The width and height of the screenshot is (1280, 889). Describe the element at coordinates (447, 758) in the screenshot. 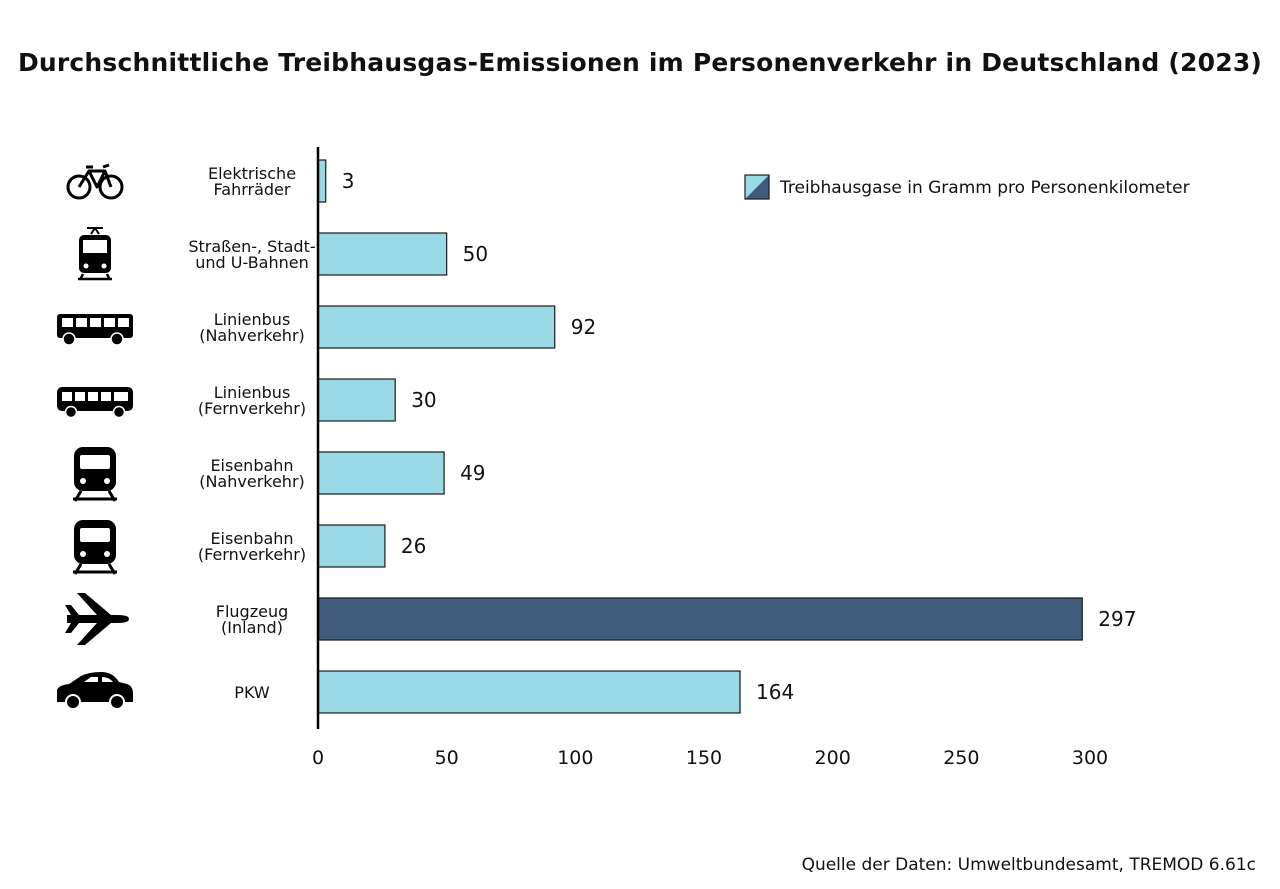

I see `x-tick-label: 50` at that location.